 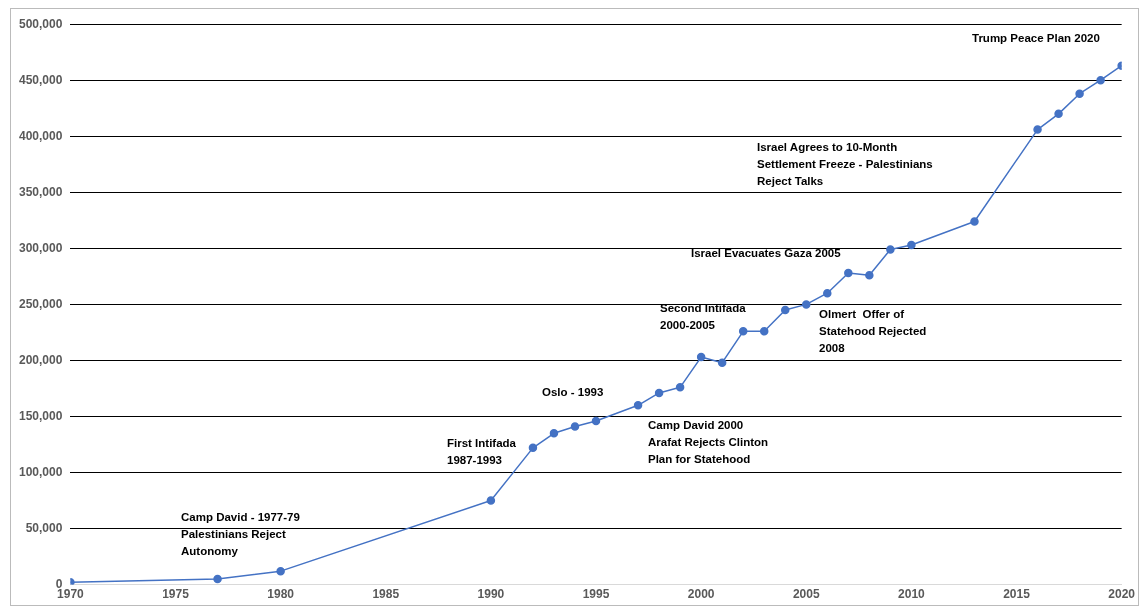 I want to click on y-tick-label: 50,000, so click(x=44, y=527).